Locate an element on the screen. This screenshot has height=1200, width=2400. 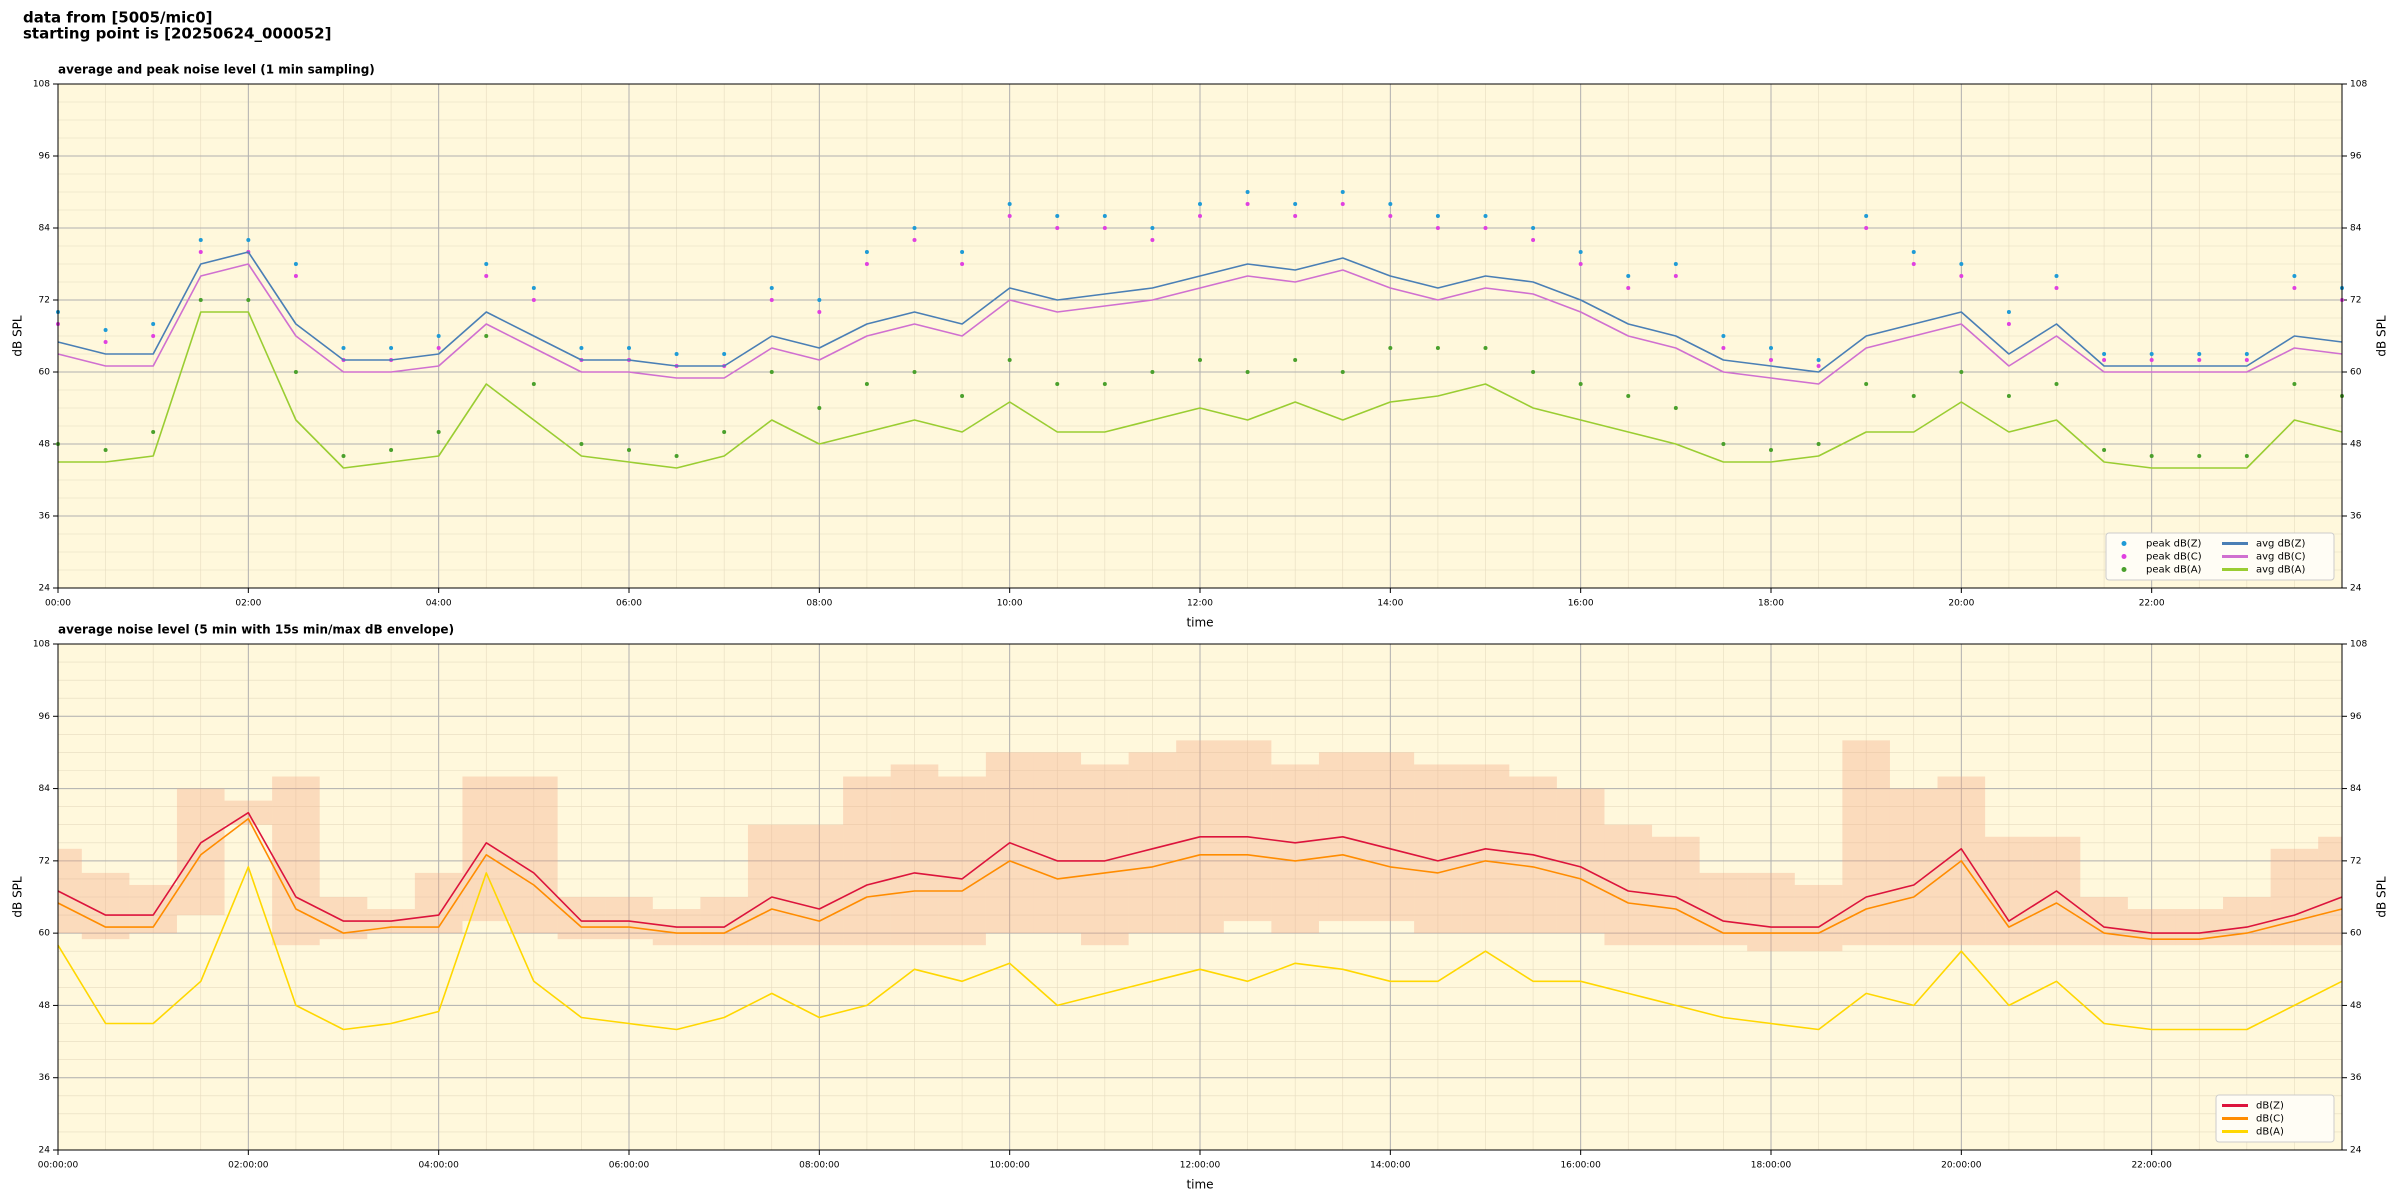
x-tick-label: 22:00:00 is located at coordinates (2151, 1166).